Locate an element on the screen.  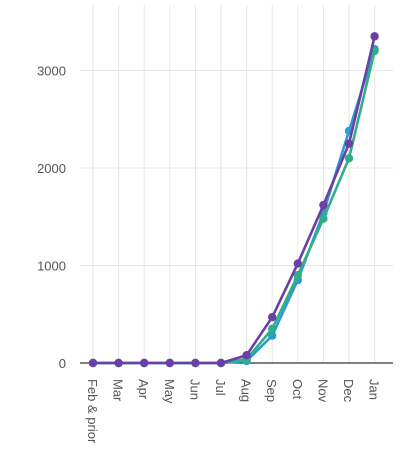
x-tick-label: Mar is located at coordinates (118, 390).